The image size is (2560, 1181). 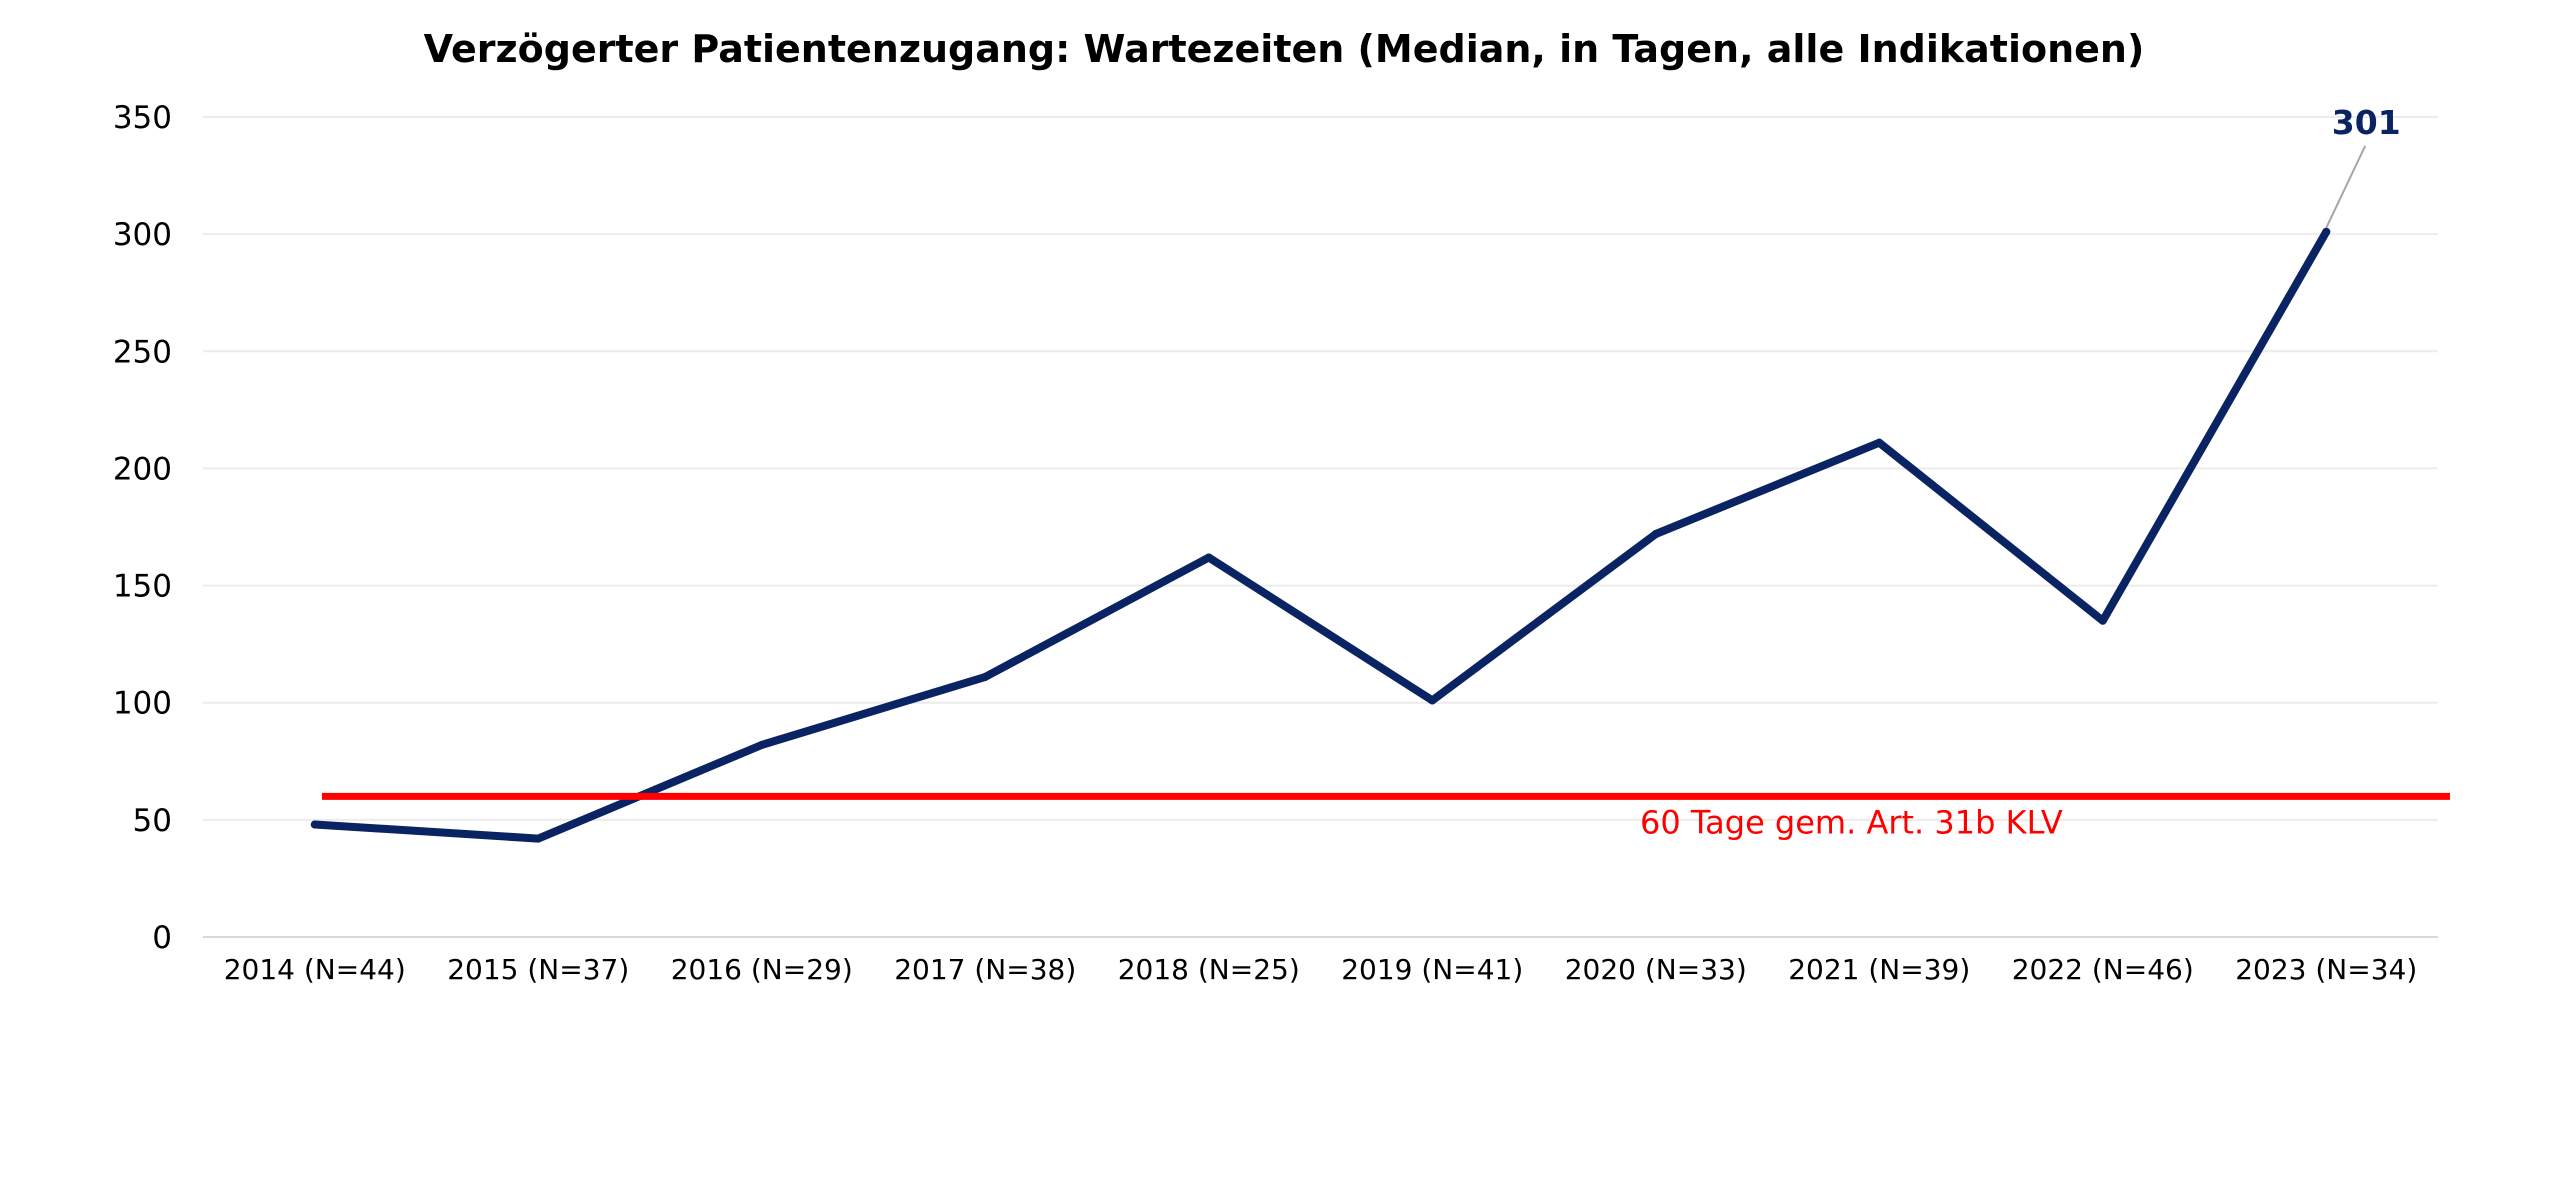 I want to click on x-tick-label: 2018 (N=25), so click(x=1209, y=969).